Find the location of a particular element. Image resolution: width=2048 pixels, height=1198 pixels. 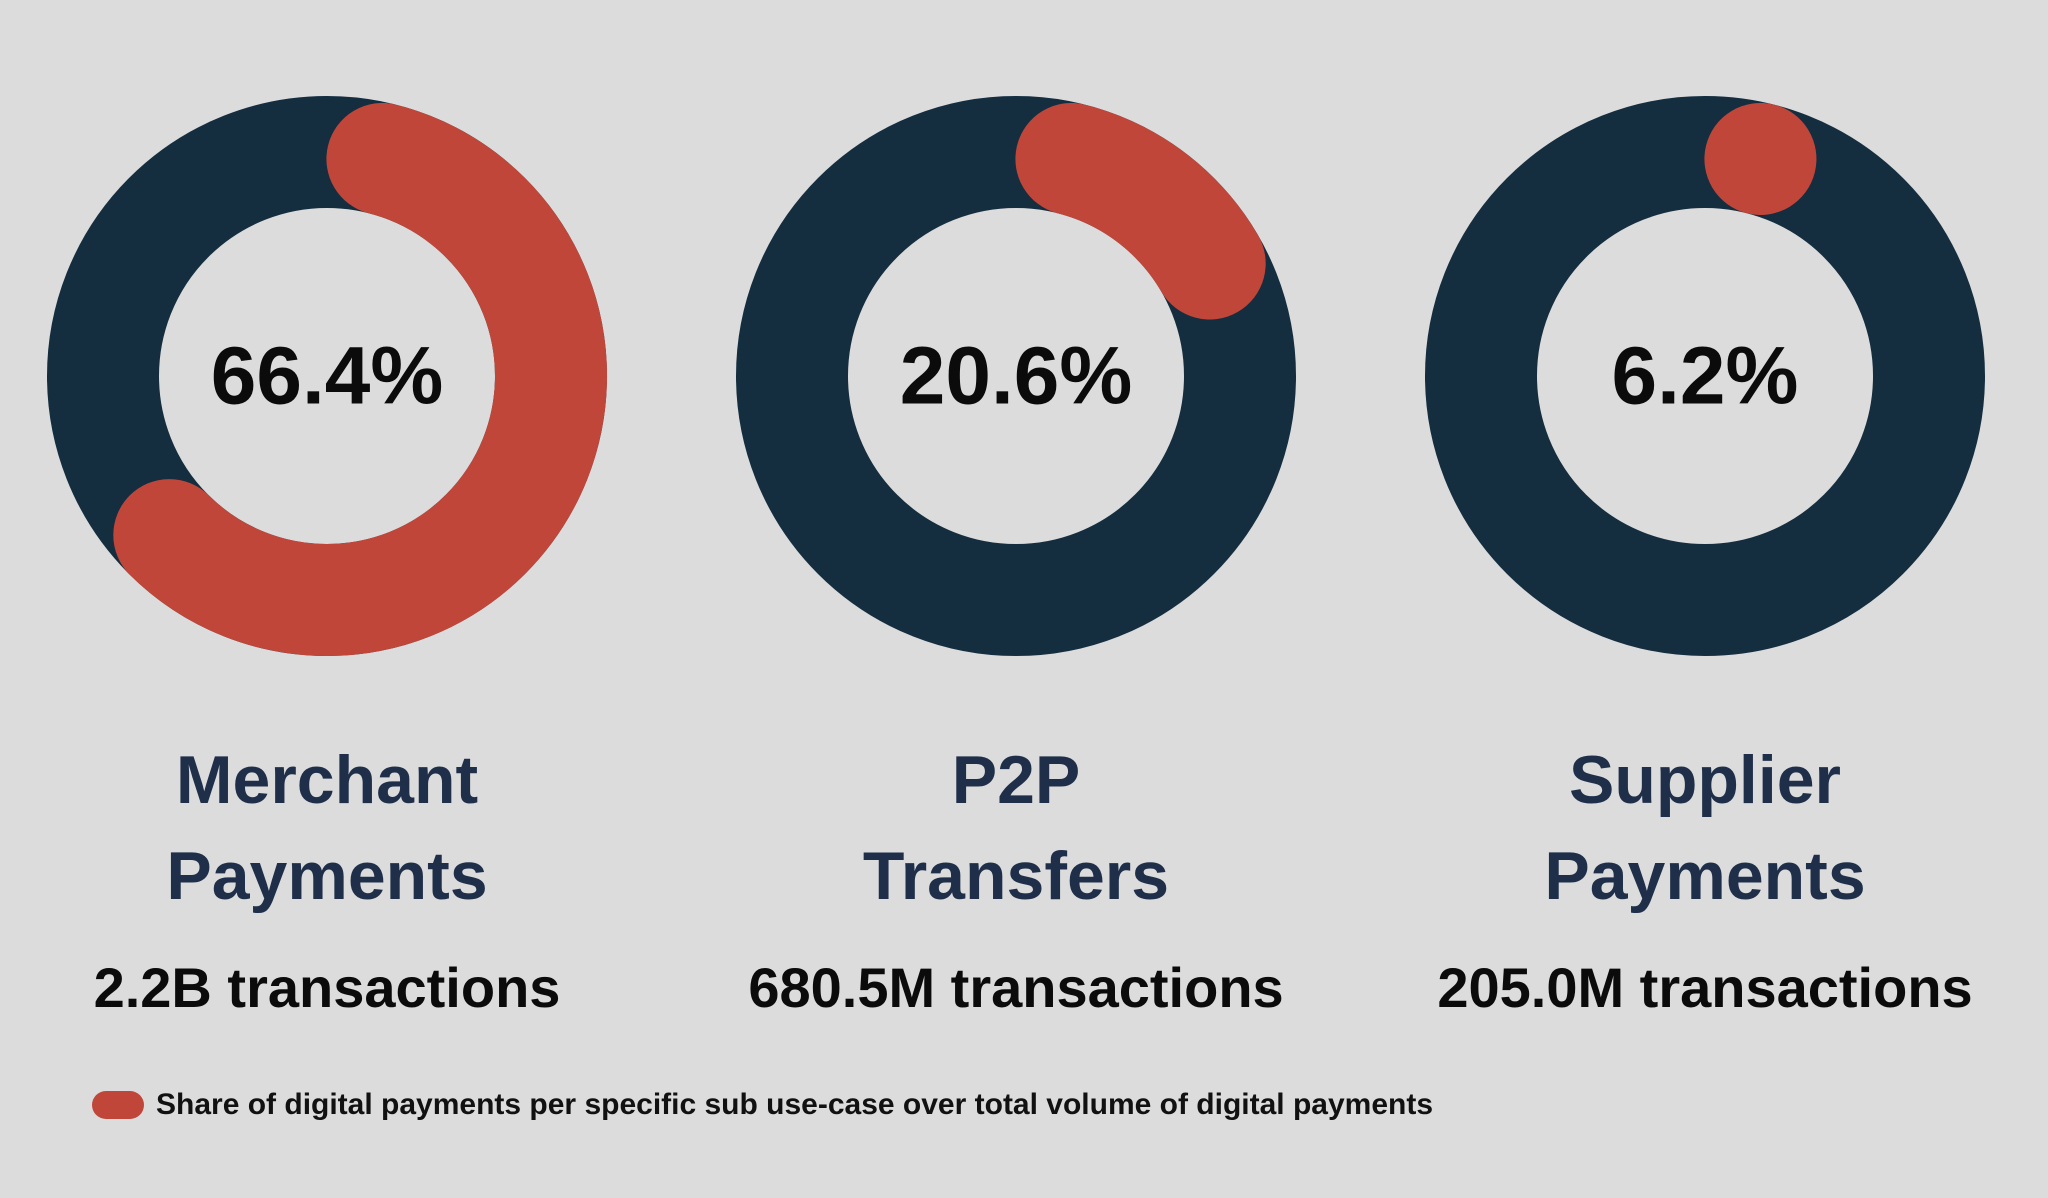

transactions-label-supplier-payments: 205.0M transactions is located at coordinates (1705, 987).